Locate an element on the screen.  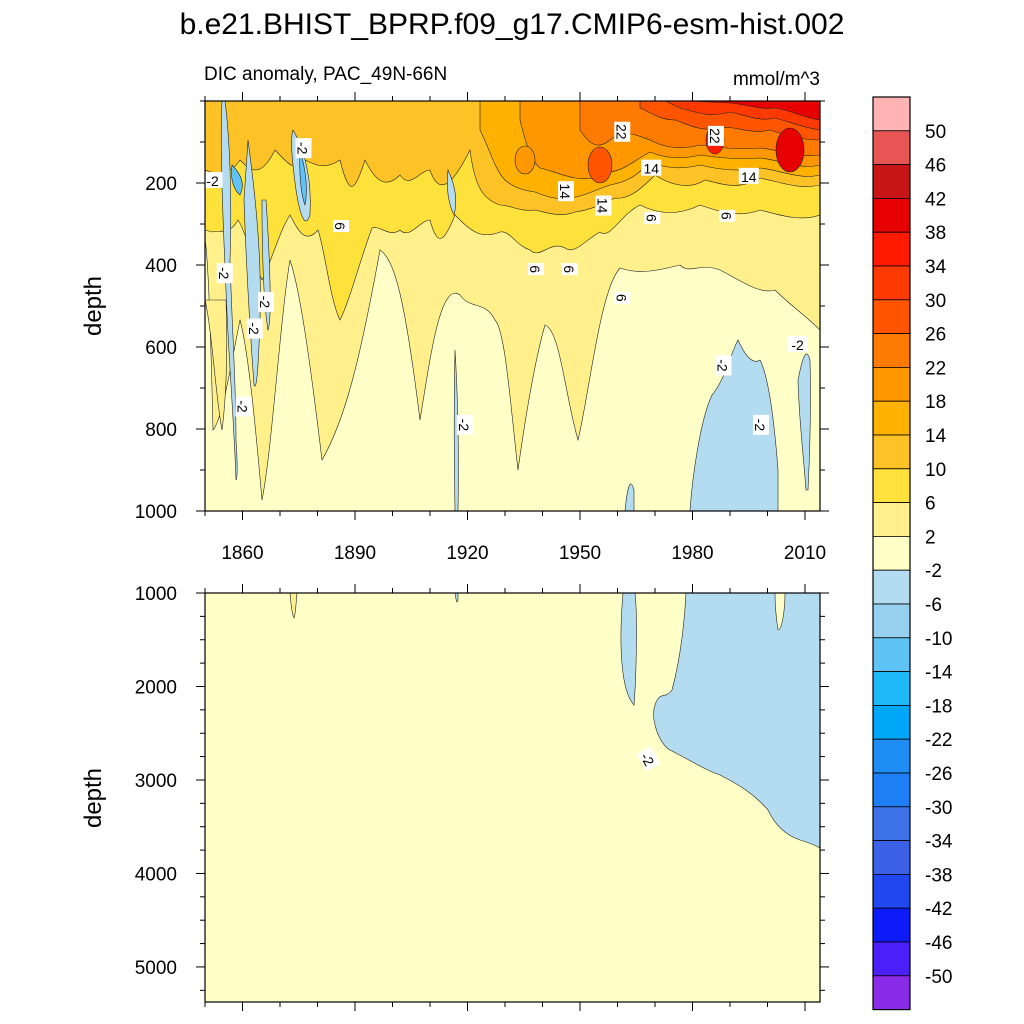
y-tick-label: 4000 is located at coordinates (156, 874).